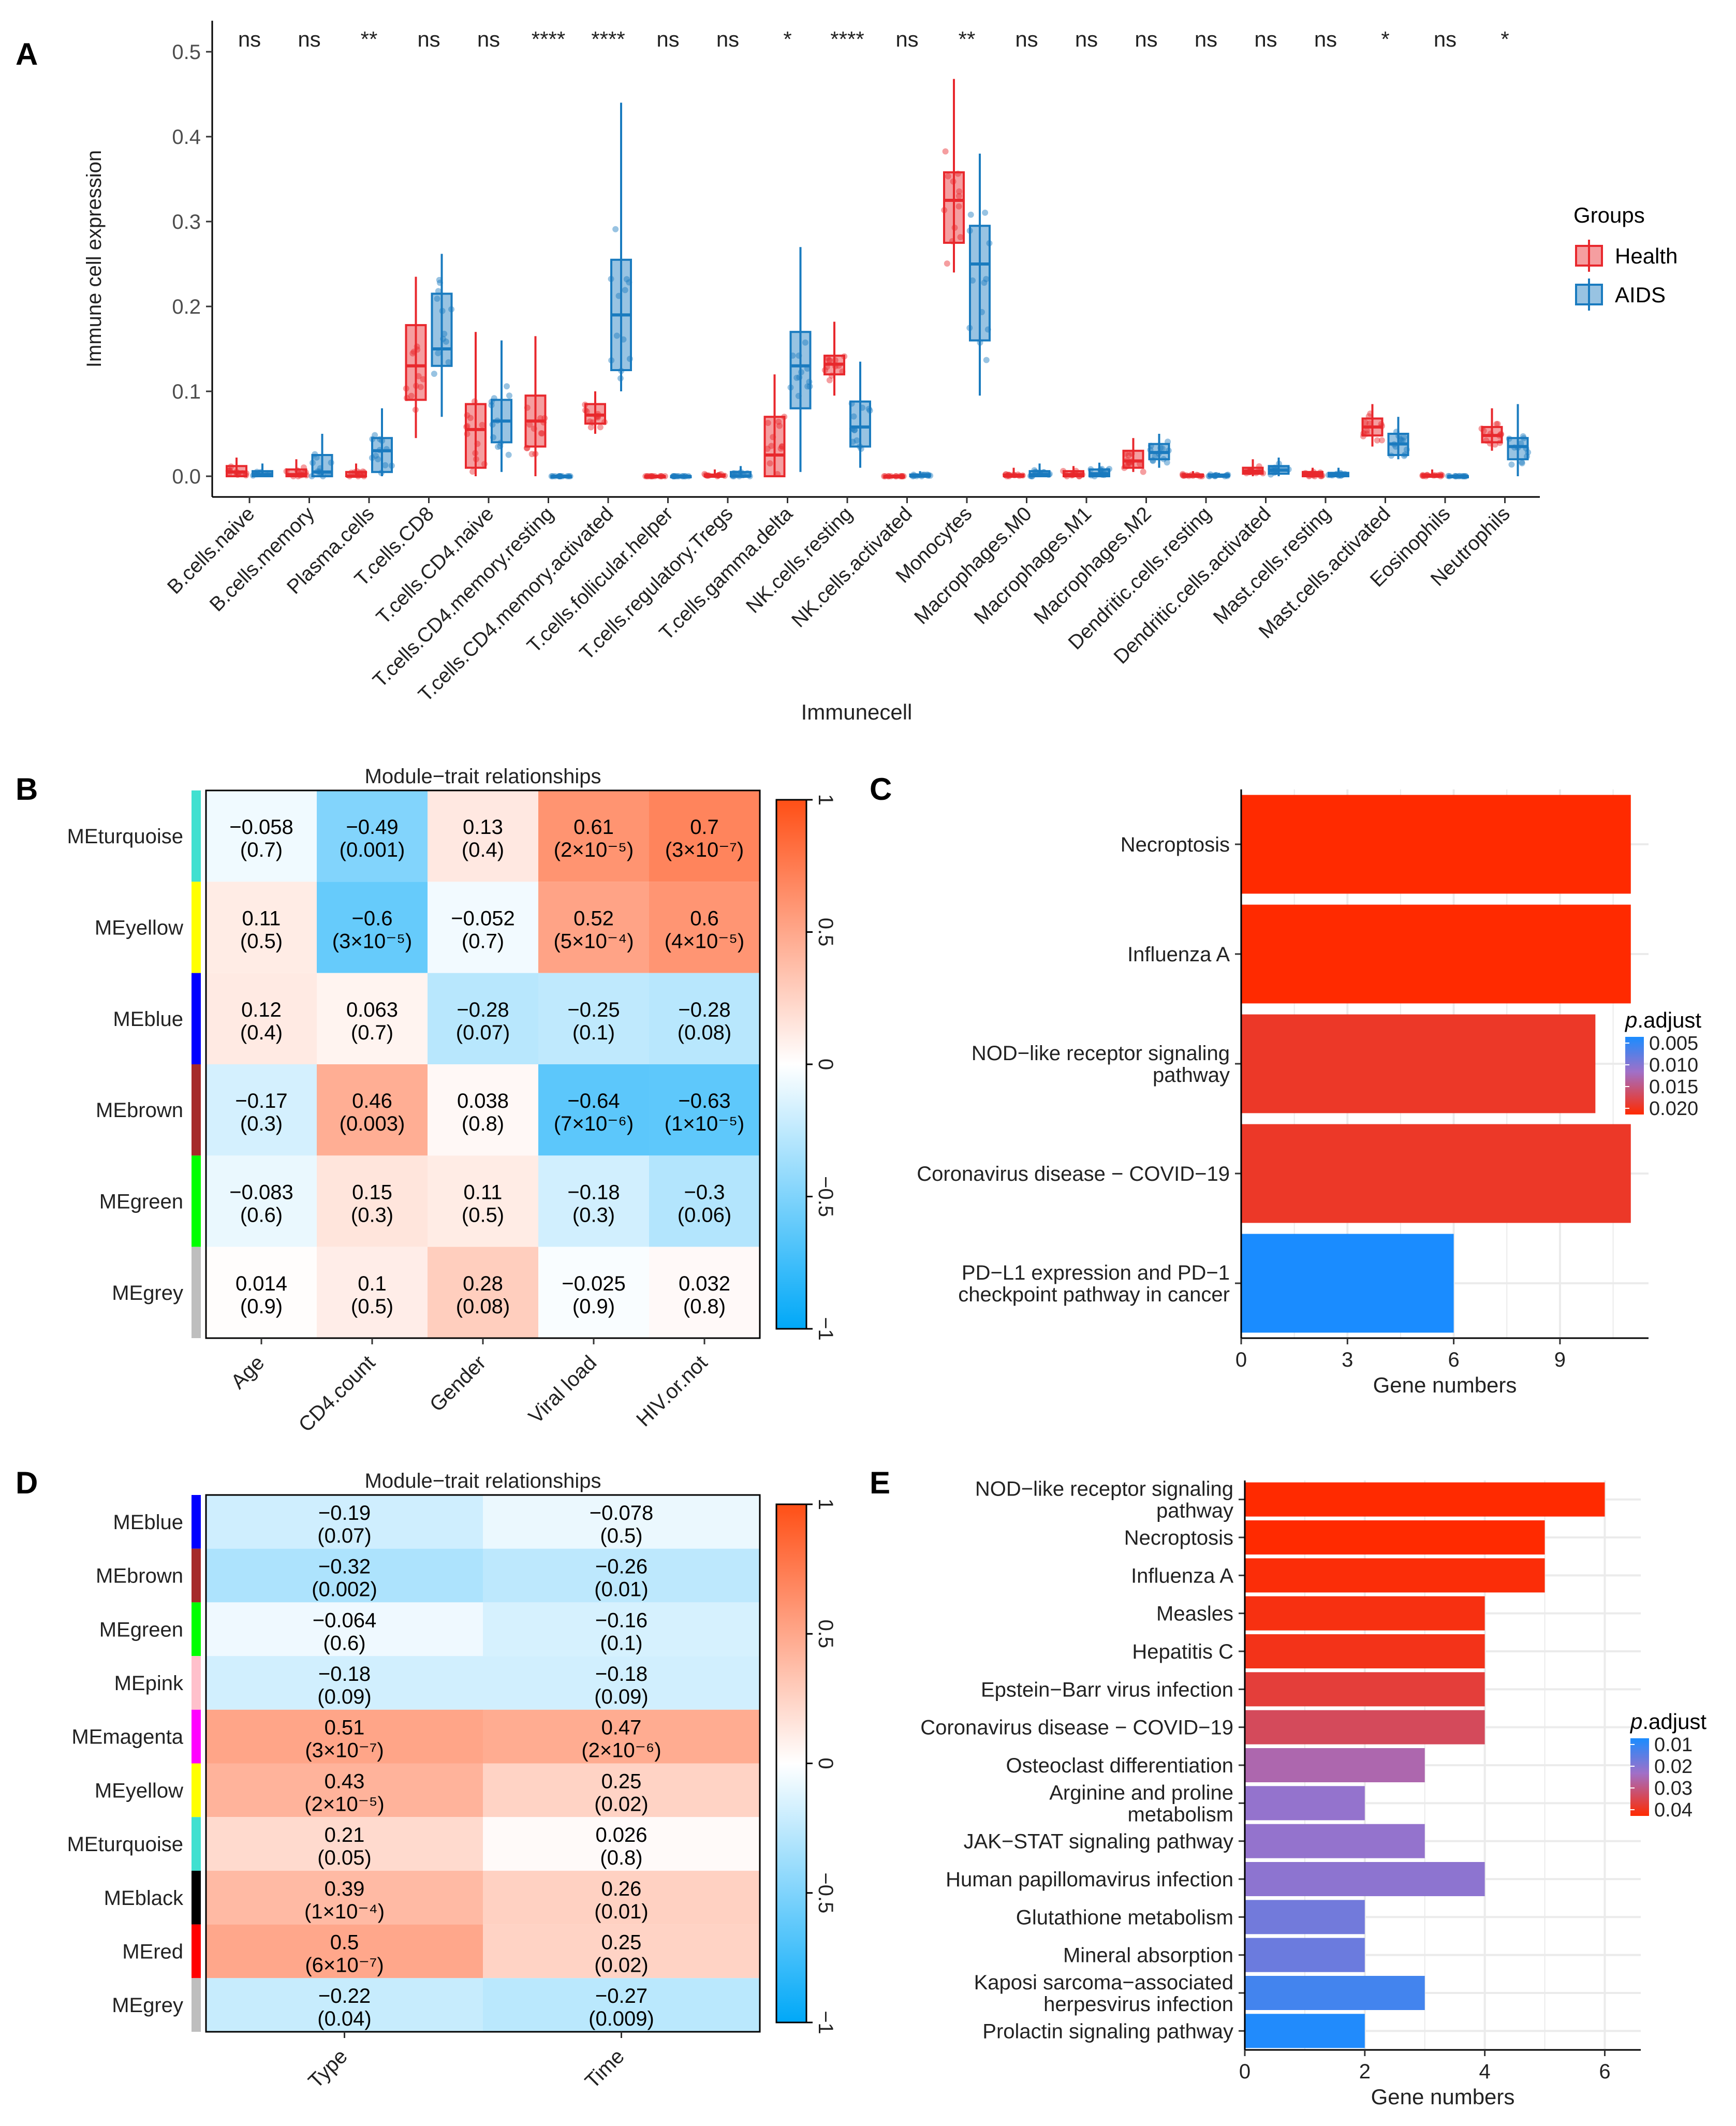 This screenshot has width=1736, height=2126. Describe the element at coordinates (1241, 1360) in the screenshot. I see `c-x-tick-label: 0` at that location.